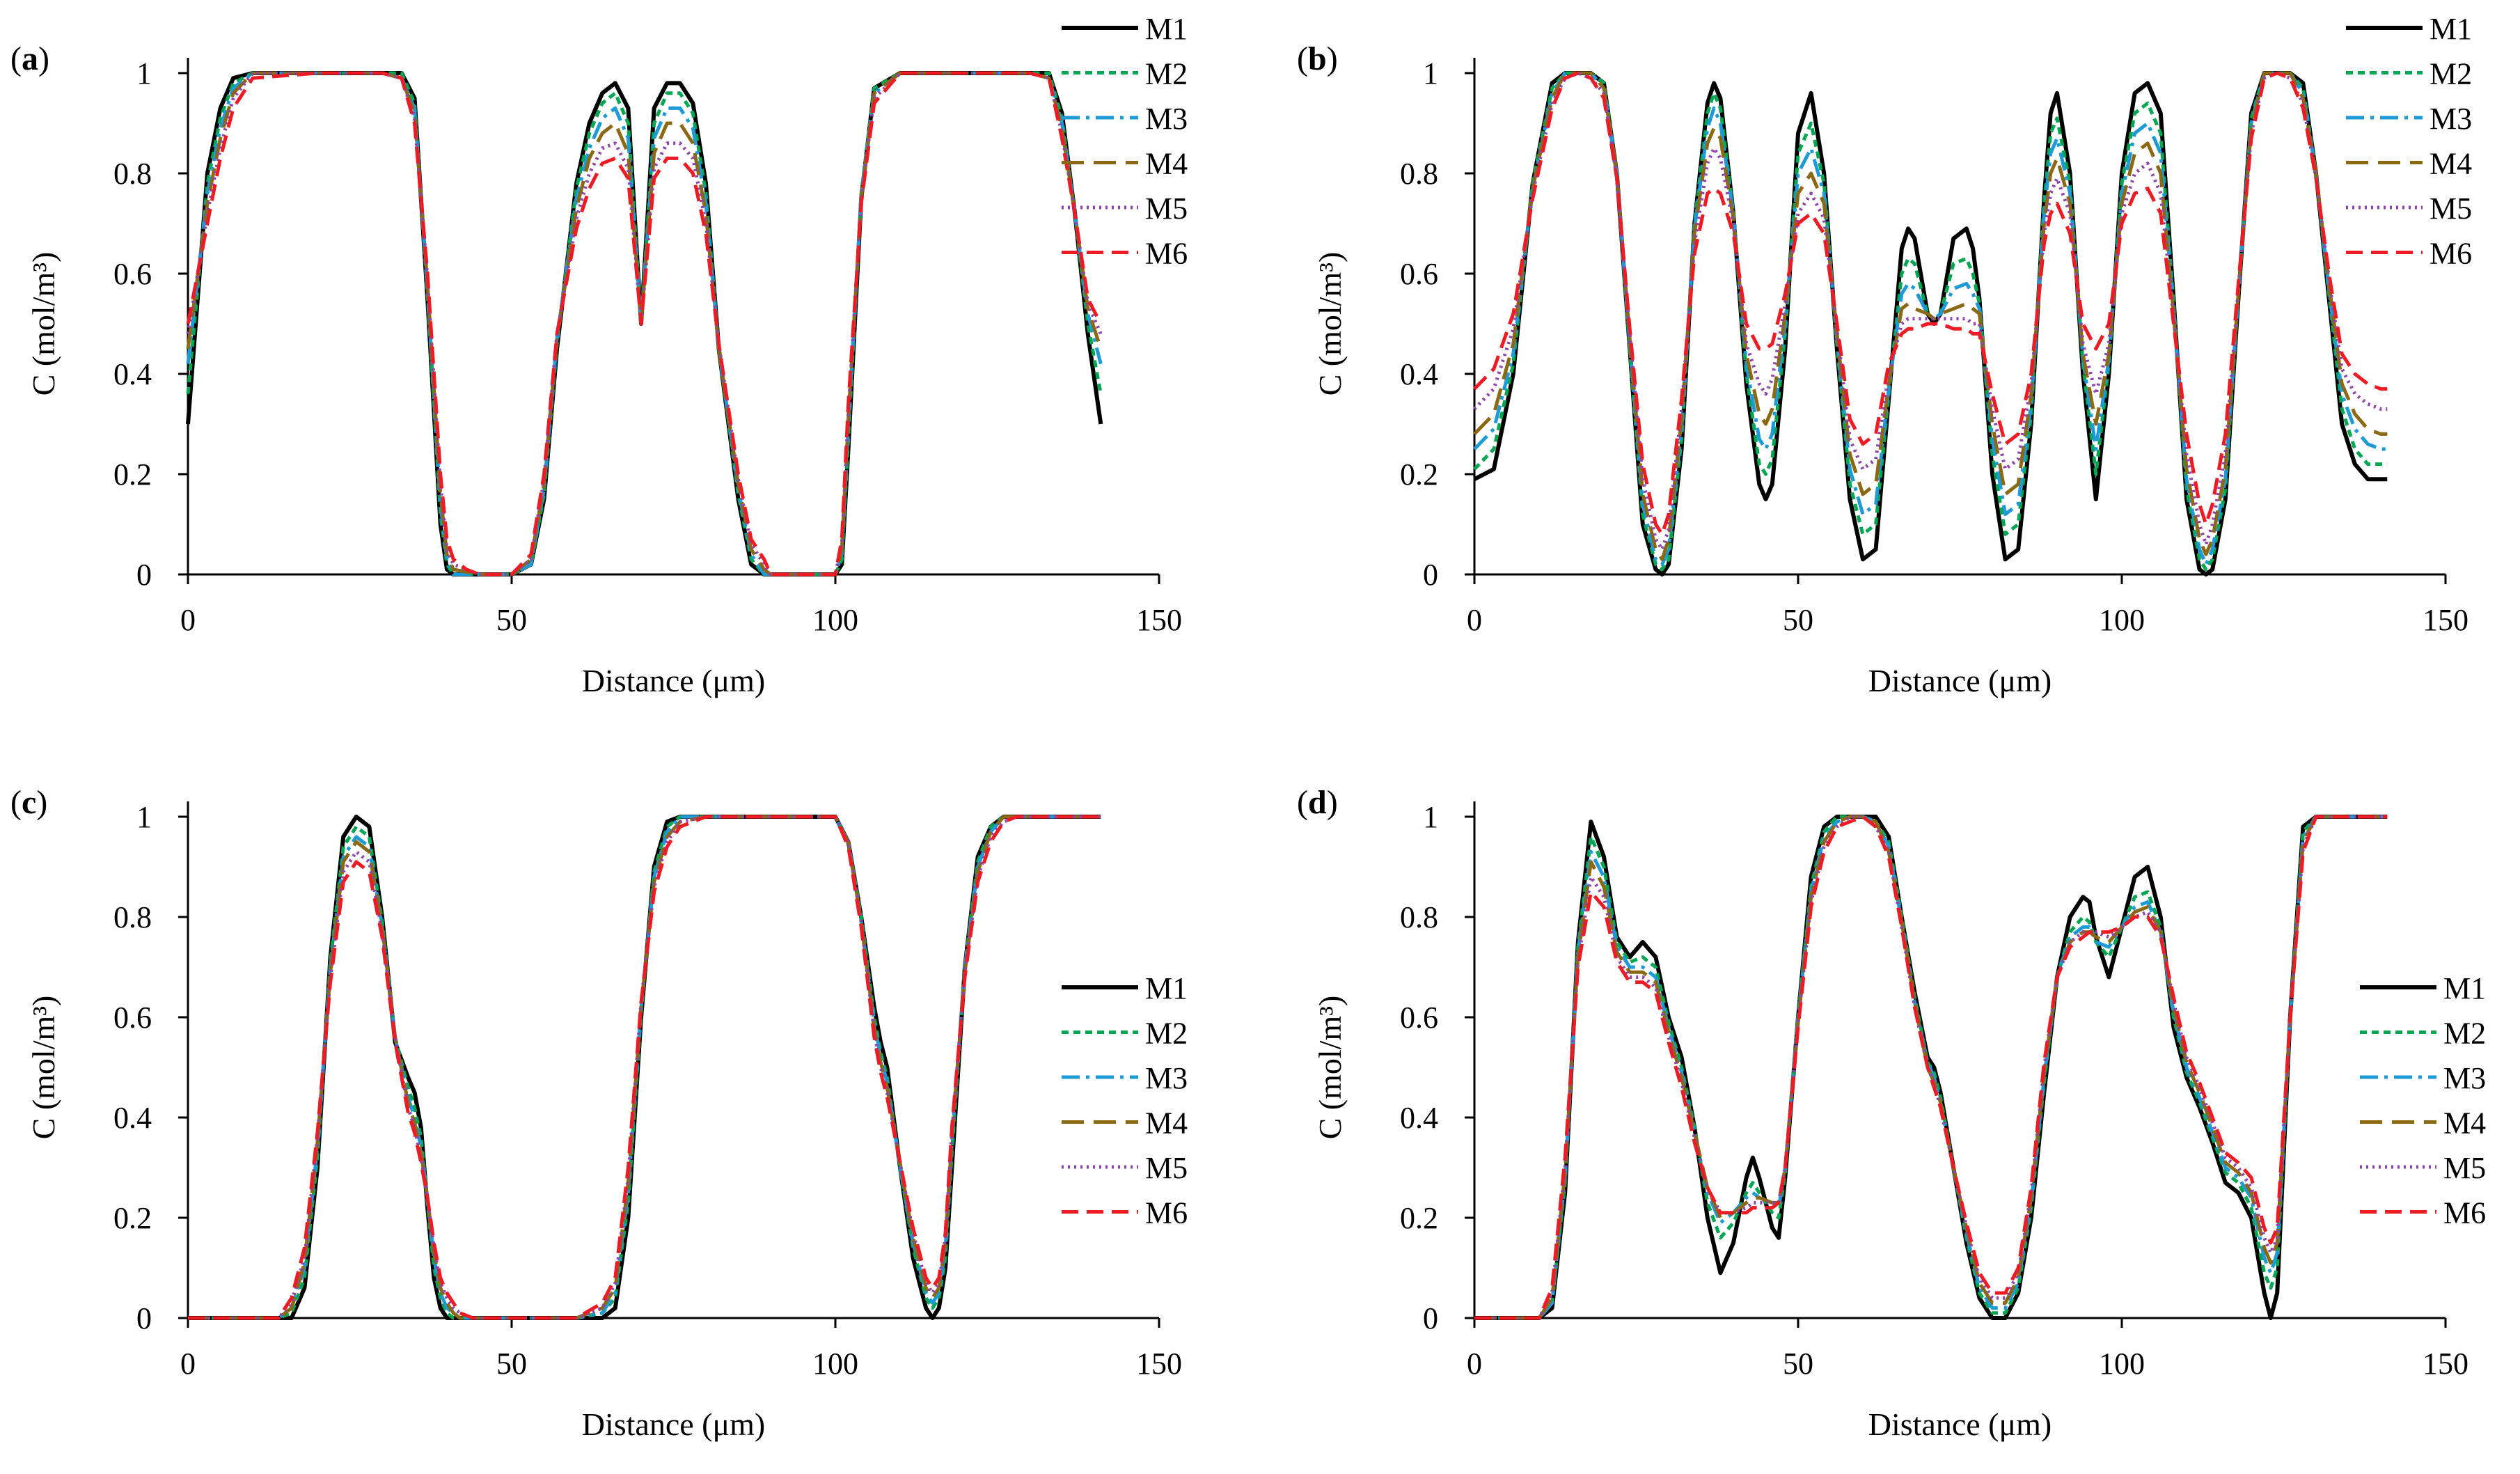  Describe the element at coordinates (2122, 620) in the screenshot. I see `x-tick-label-b: 100` at that location.